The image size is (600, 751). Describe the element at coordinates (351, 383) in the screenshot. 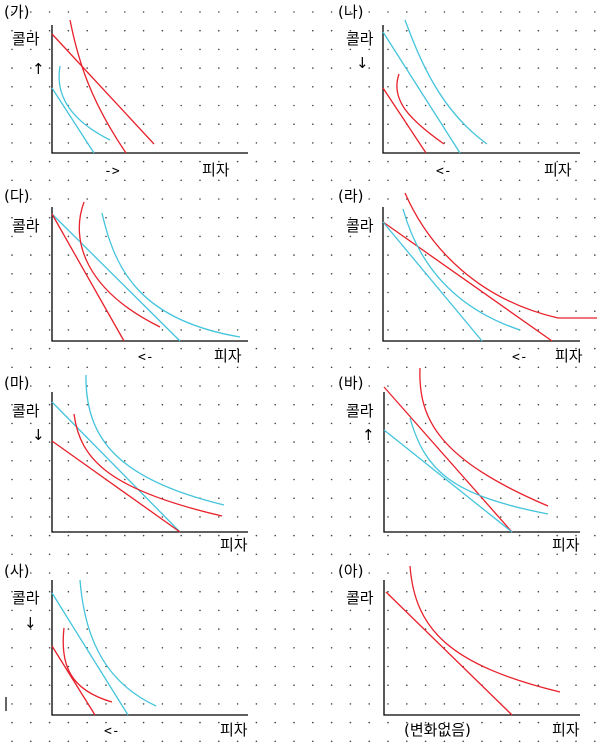

I see `panel-title: (바)` at that location.